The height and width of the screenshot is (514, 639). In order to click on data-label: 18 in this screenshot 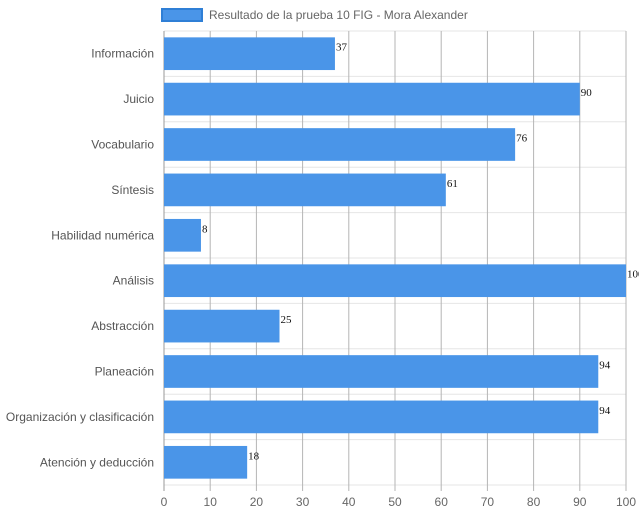, I will do `click(254, 456)`.